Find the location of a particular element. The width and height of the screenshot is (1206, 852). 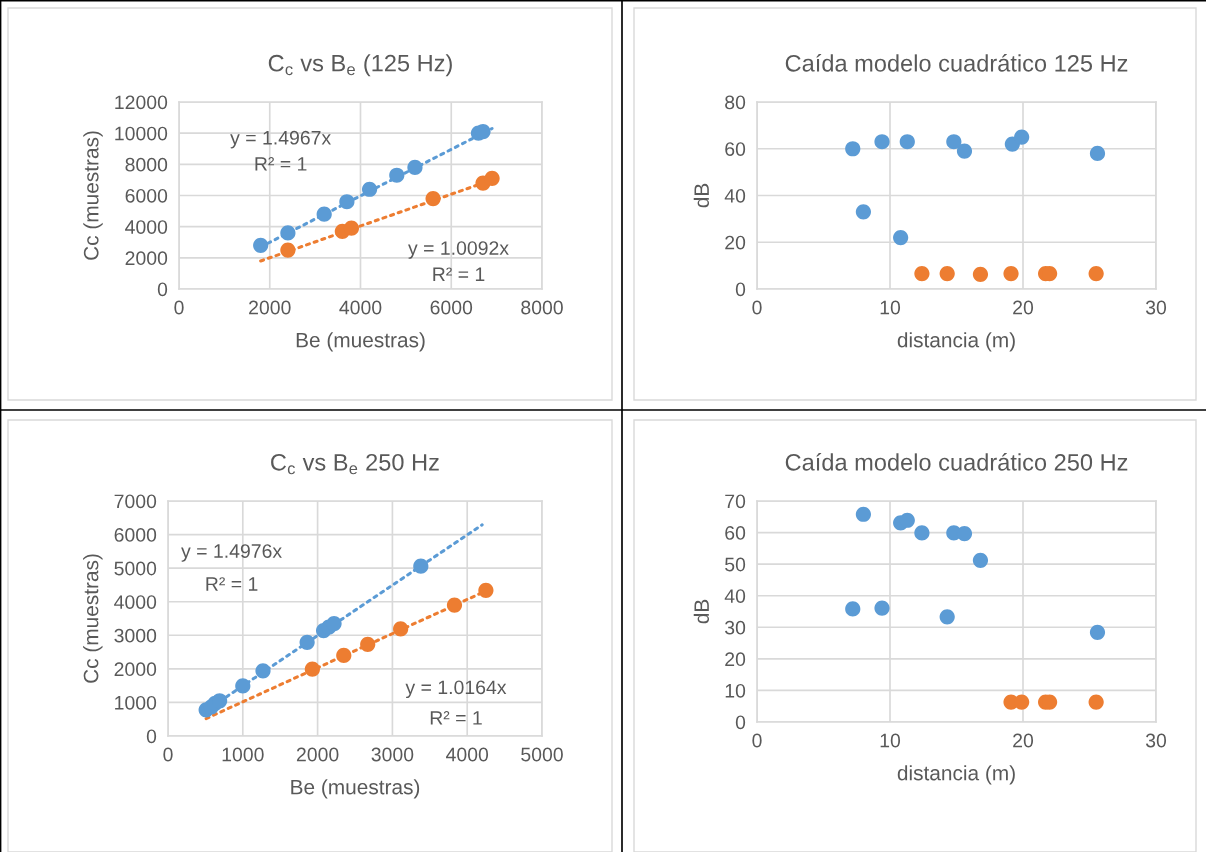

chart-title: C$_{c}$ vs B$_{e}$ 250 Hz is located at coordinates (355, 464).